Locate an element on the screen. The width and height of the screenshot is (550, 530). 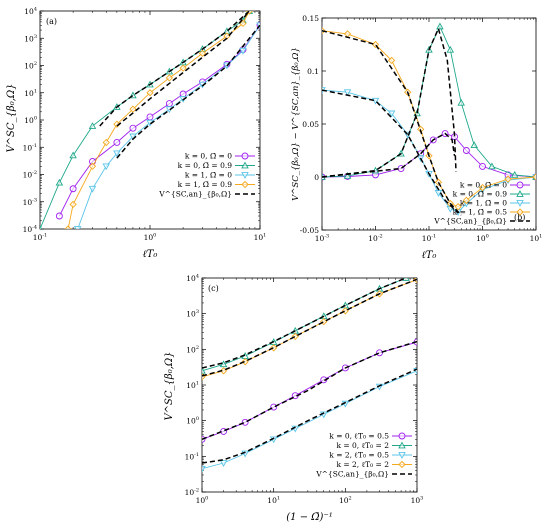
y-tick-label: 10⁻³ is located at coordinates (30, 202).